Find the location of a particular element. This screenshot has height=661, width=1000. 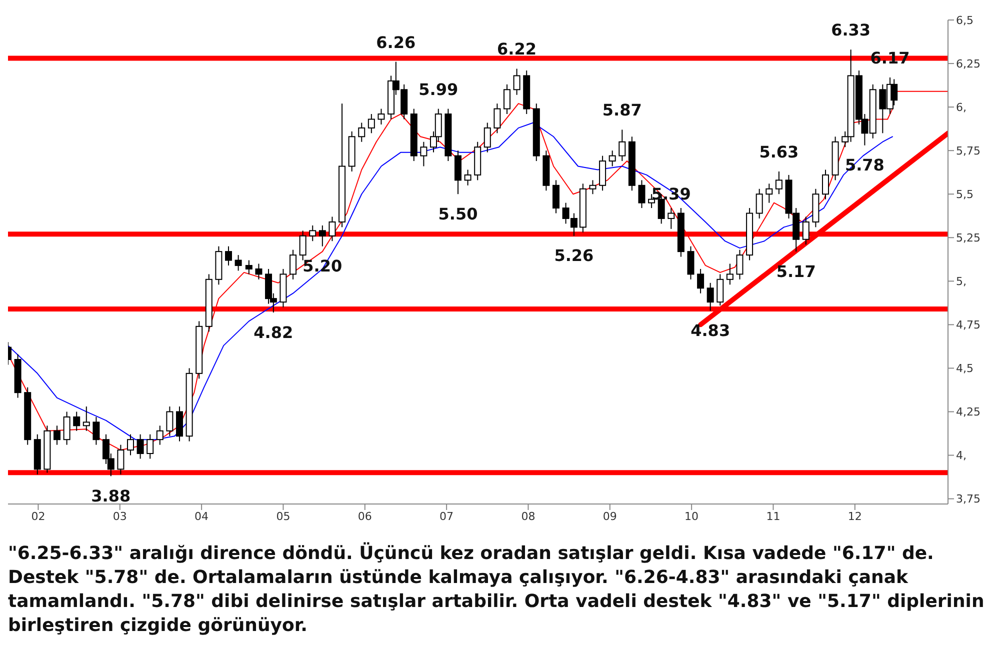

annotation: 6.26 is located at coordinates (396, 42).